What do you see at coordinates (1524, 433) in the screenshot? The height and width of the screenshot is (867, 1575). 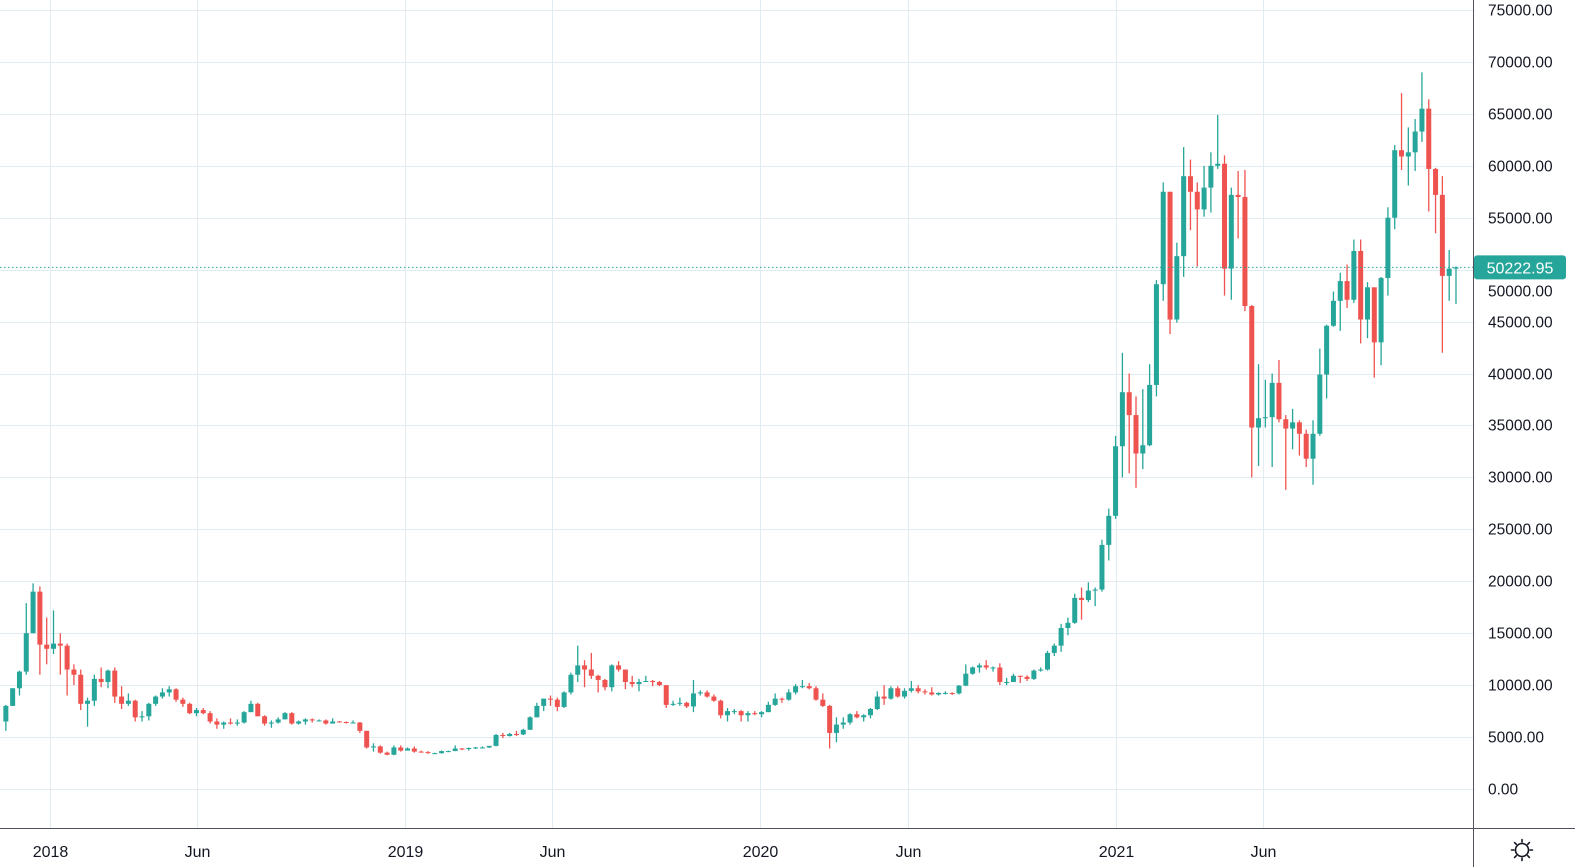 I see `price-axis` at bounding box center [1524, 433].